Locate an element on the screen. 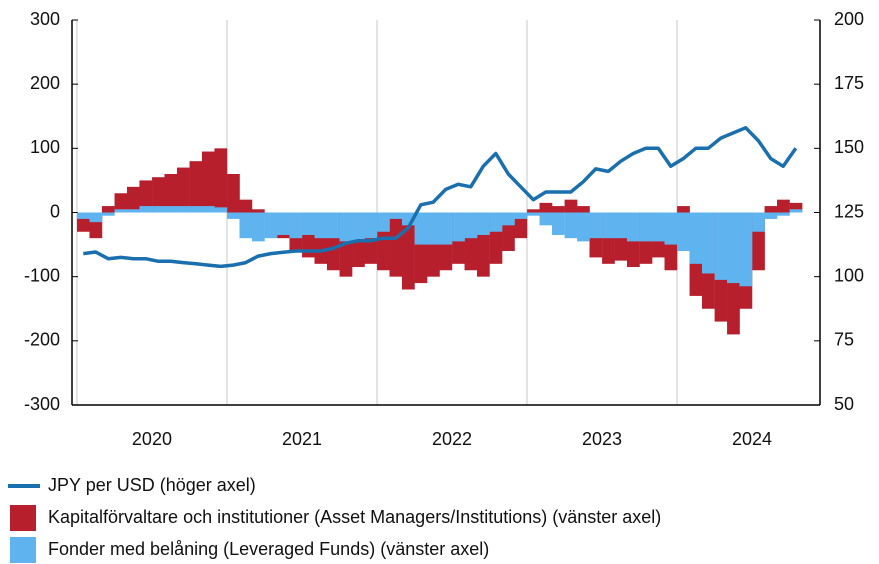 The image size is (879, 564). y-tick-label: 200 is located at coordinates (45, 83).